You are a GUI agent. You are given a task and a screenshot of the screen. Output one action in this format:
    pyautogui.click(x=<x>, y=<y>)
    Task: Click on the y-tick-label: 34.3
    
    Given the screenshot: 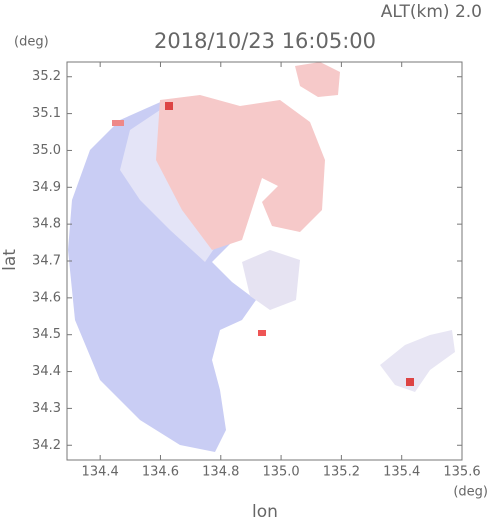 What is the action you would take?
    pyautogui.click(x=46, y=408)
    